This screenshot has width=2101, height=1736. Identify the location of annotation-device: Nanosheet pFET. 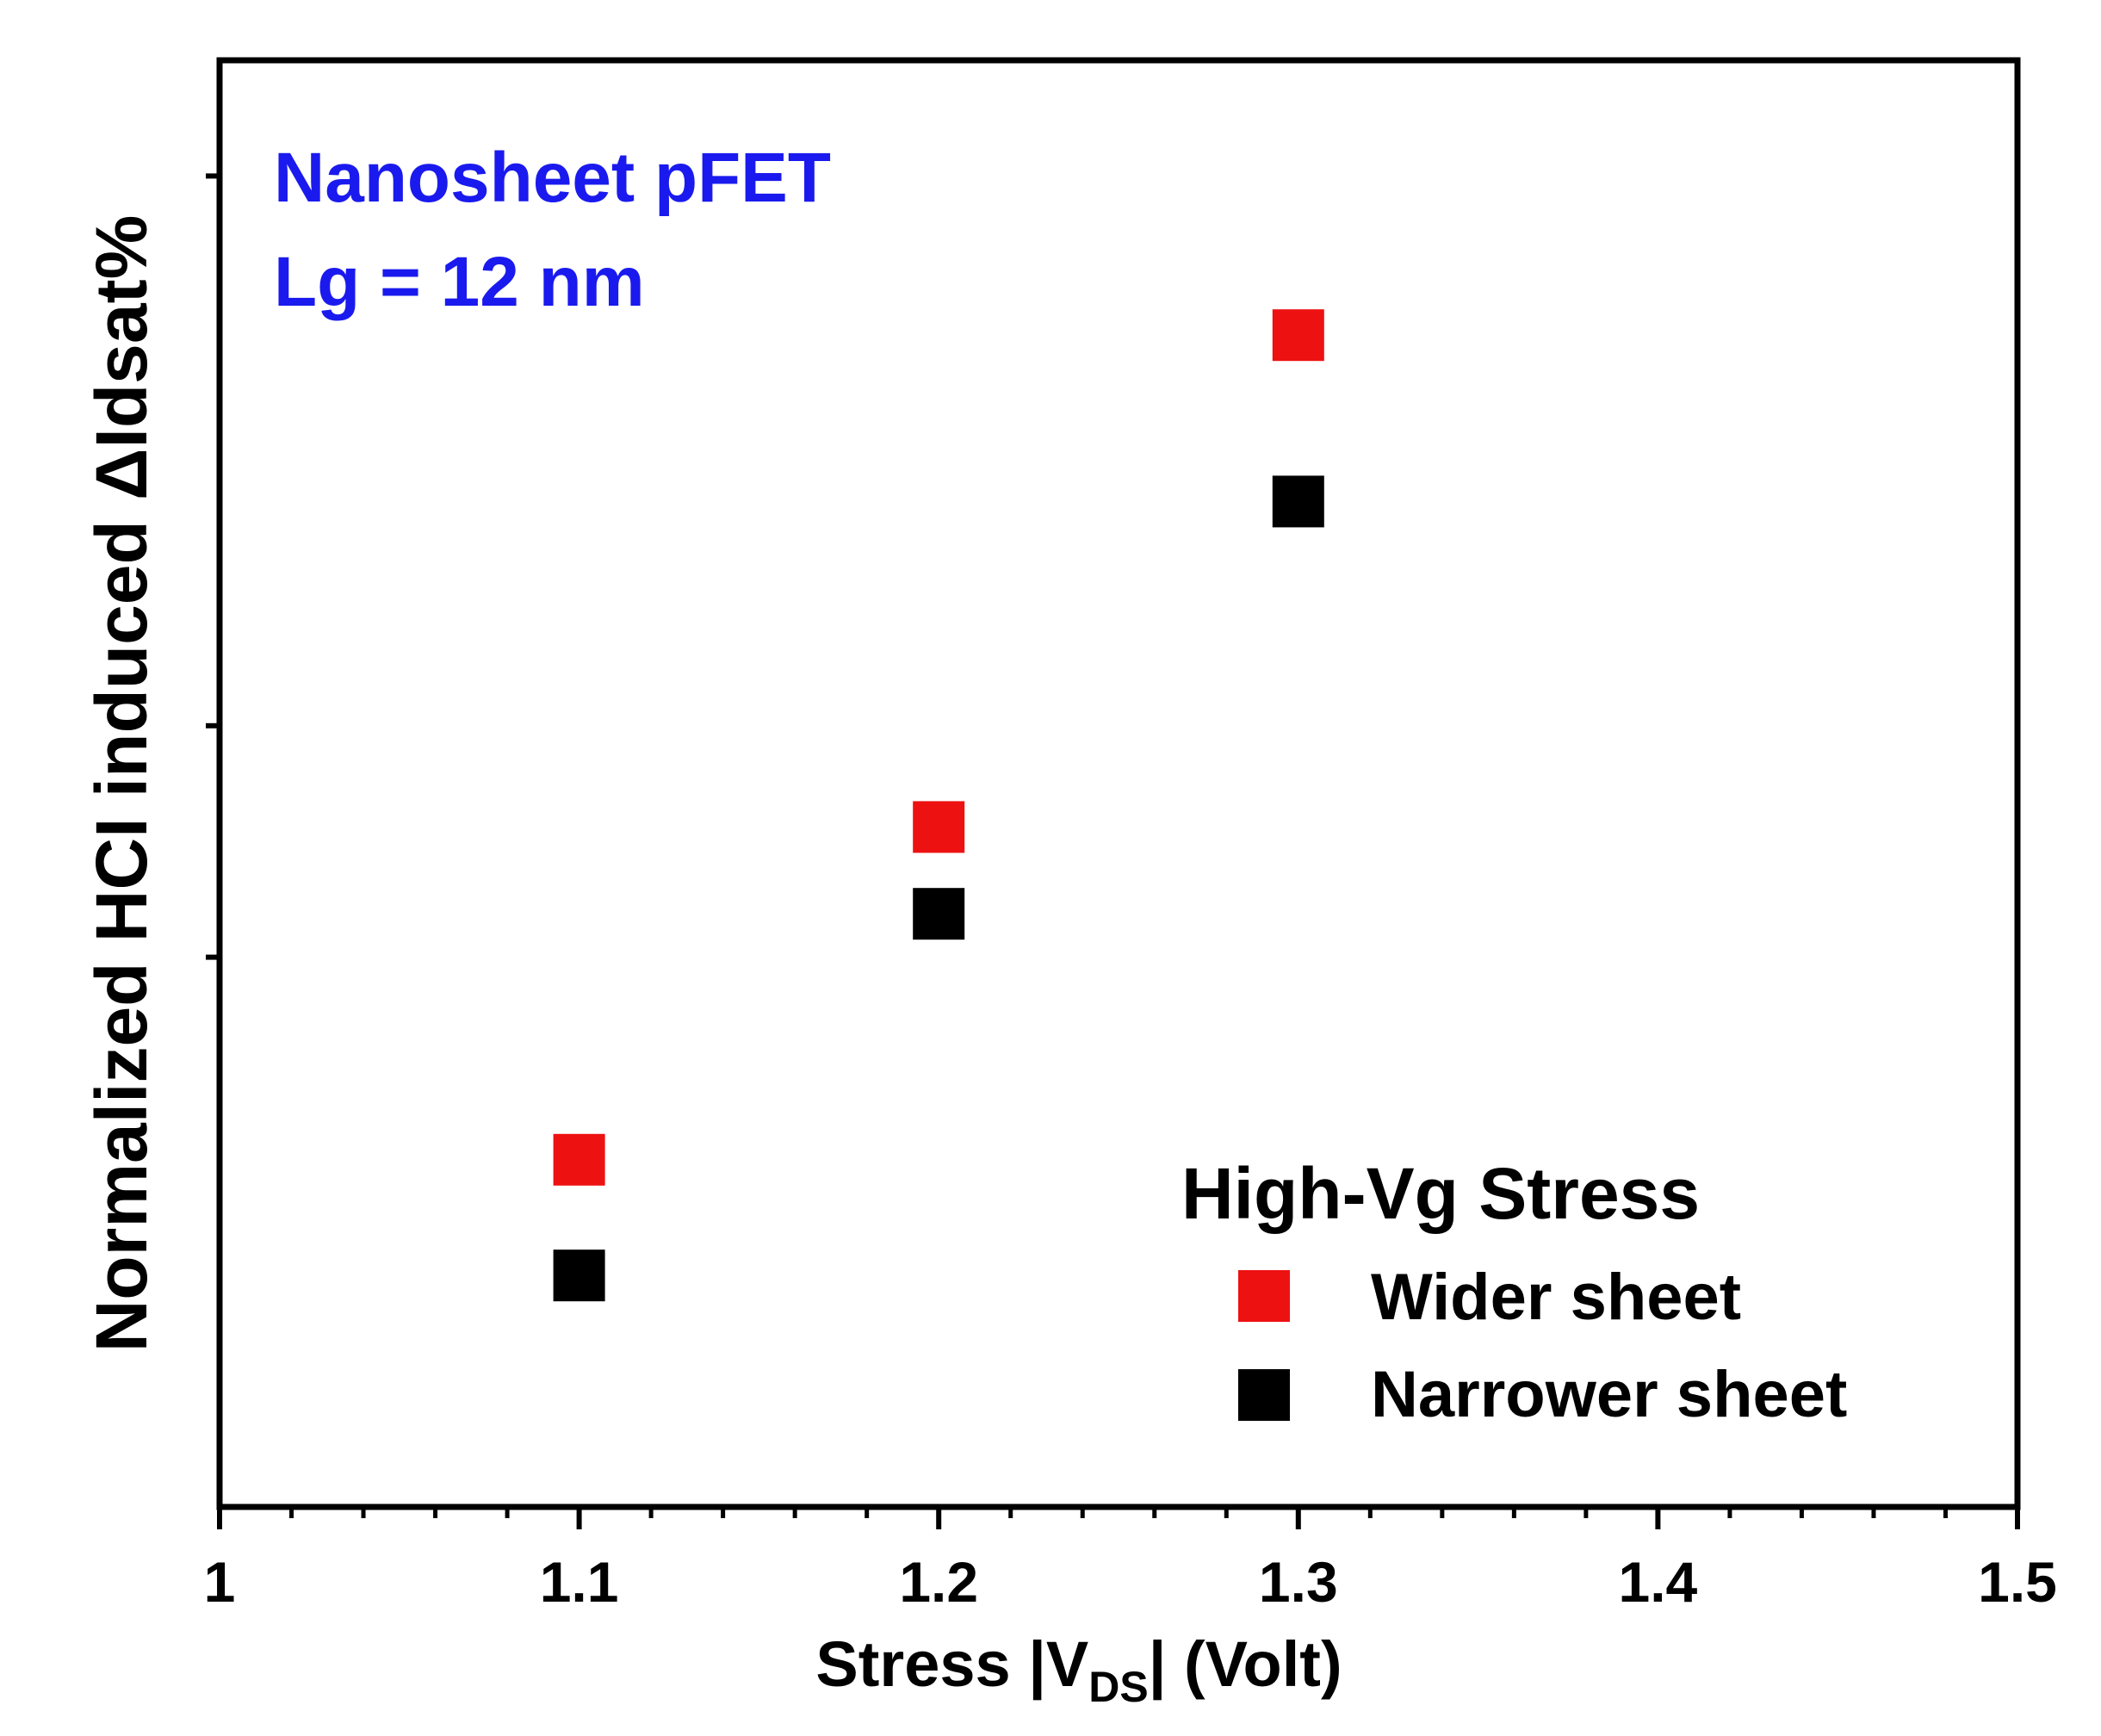
(552, 178).